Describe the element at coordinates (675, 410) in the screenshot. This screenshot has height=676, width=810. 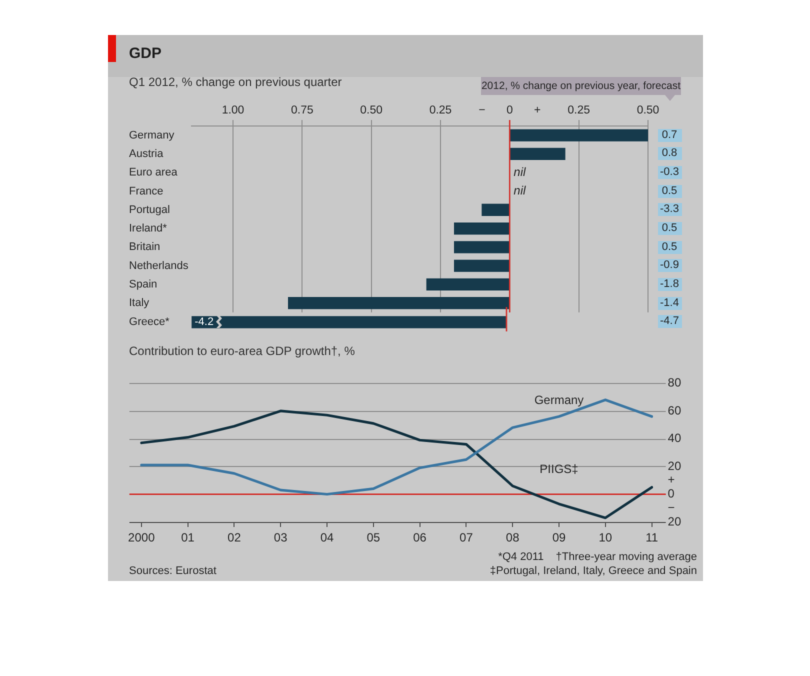
I see `y-tick-label: 60` at that location.